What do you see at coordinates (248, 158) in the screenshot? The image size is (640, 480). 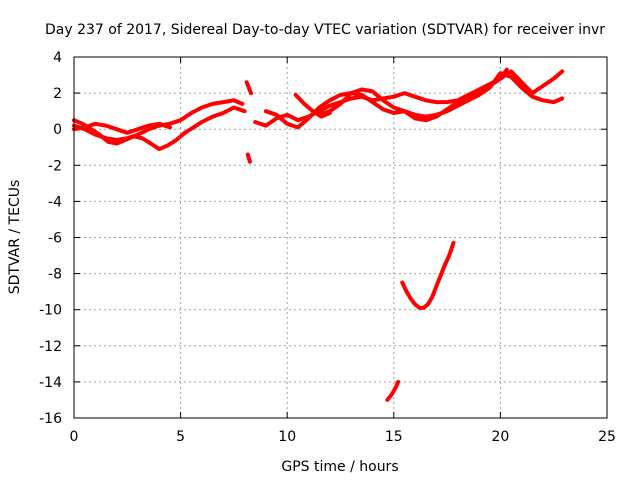 I see `series-trace-e` at bounding box center [248, 158].